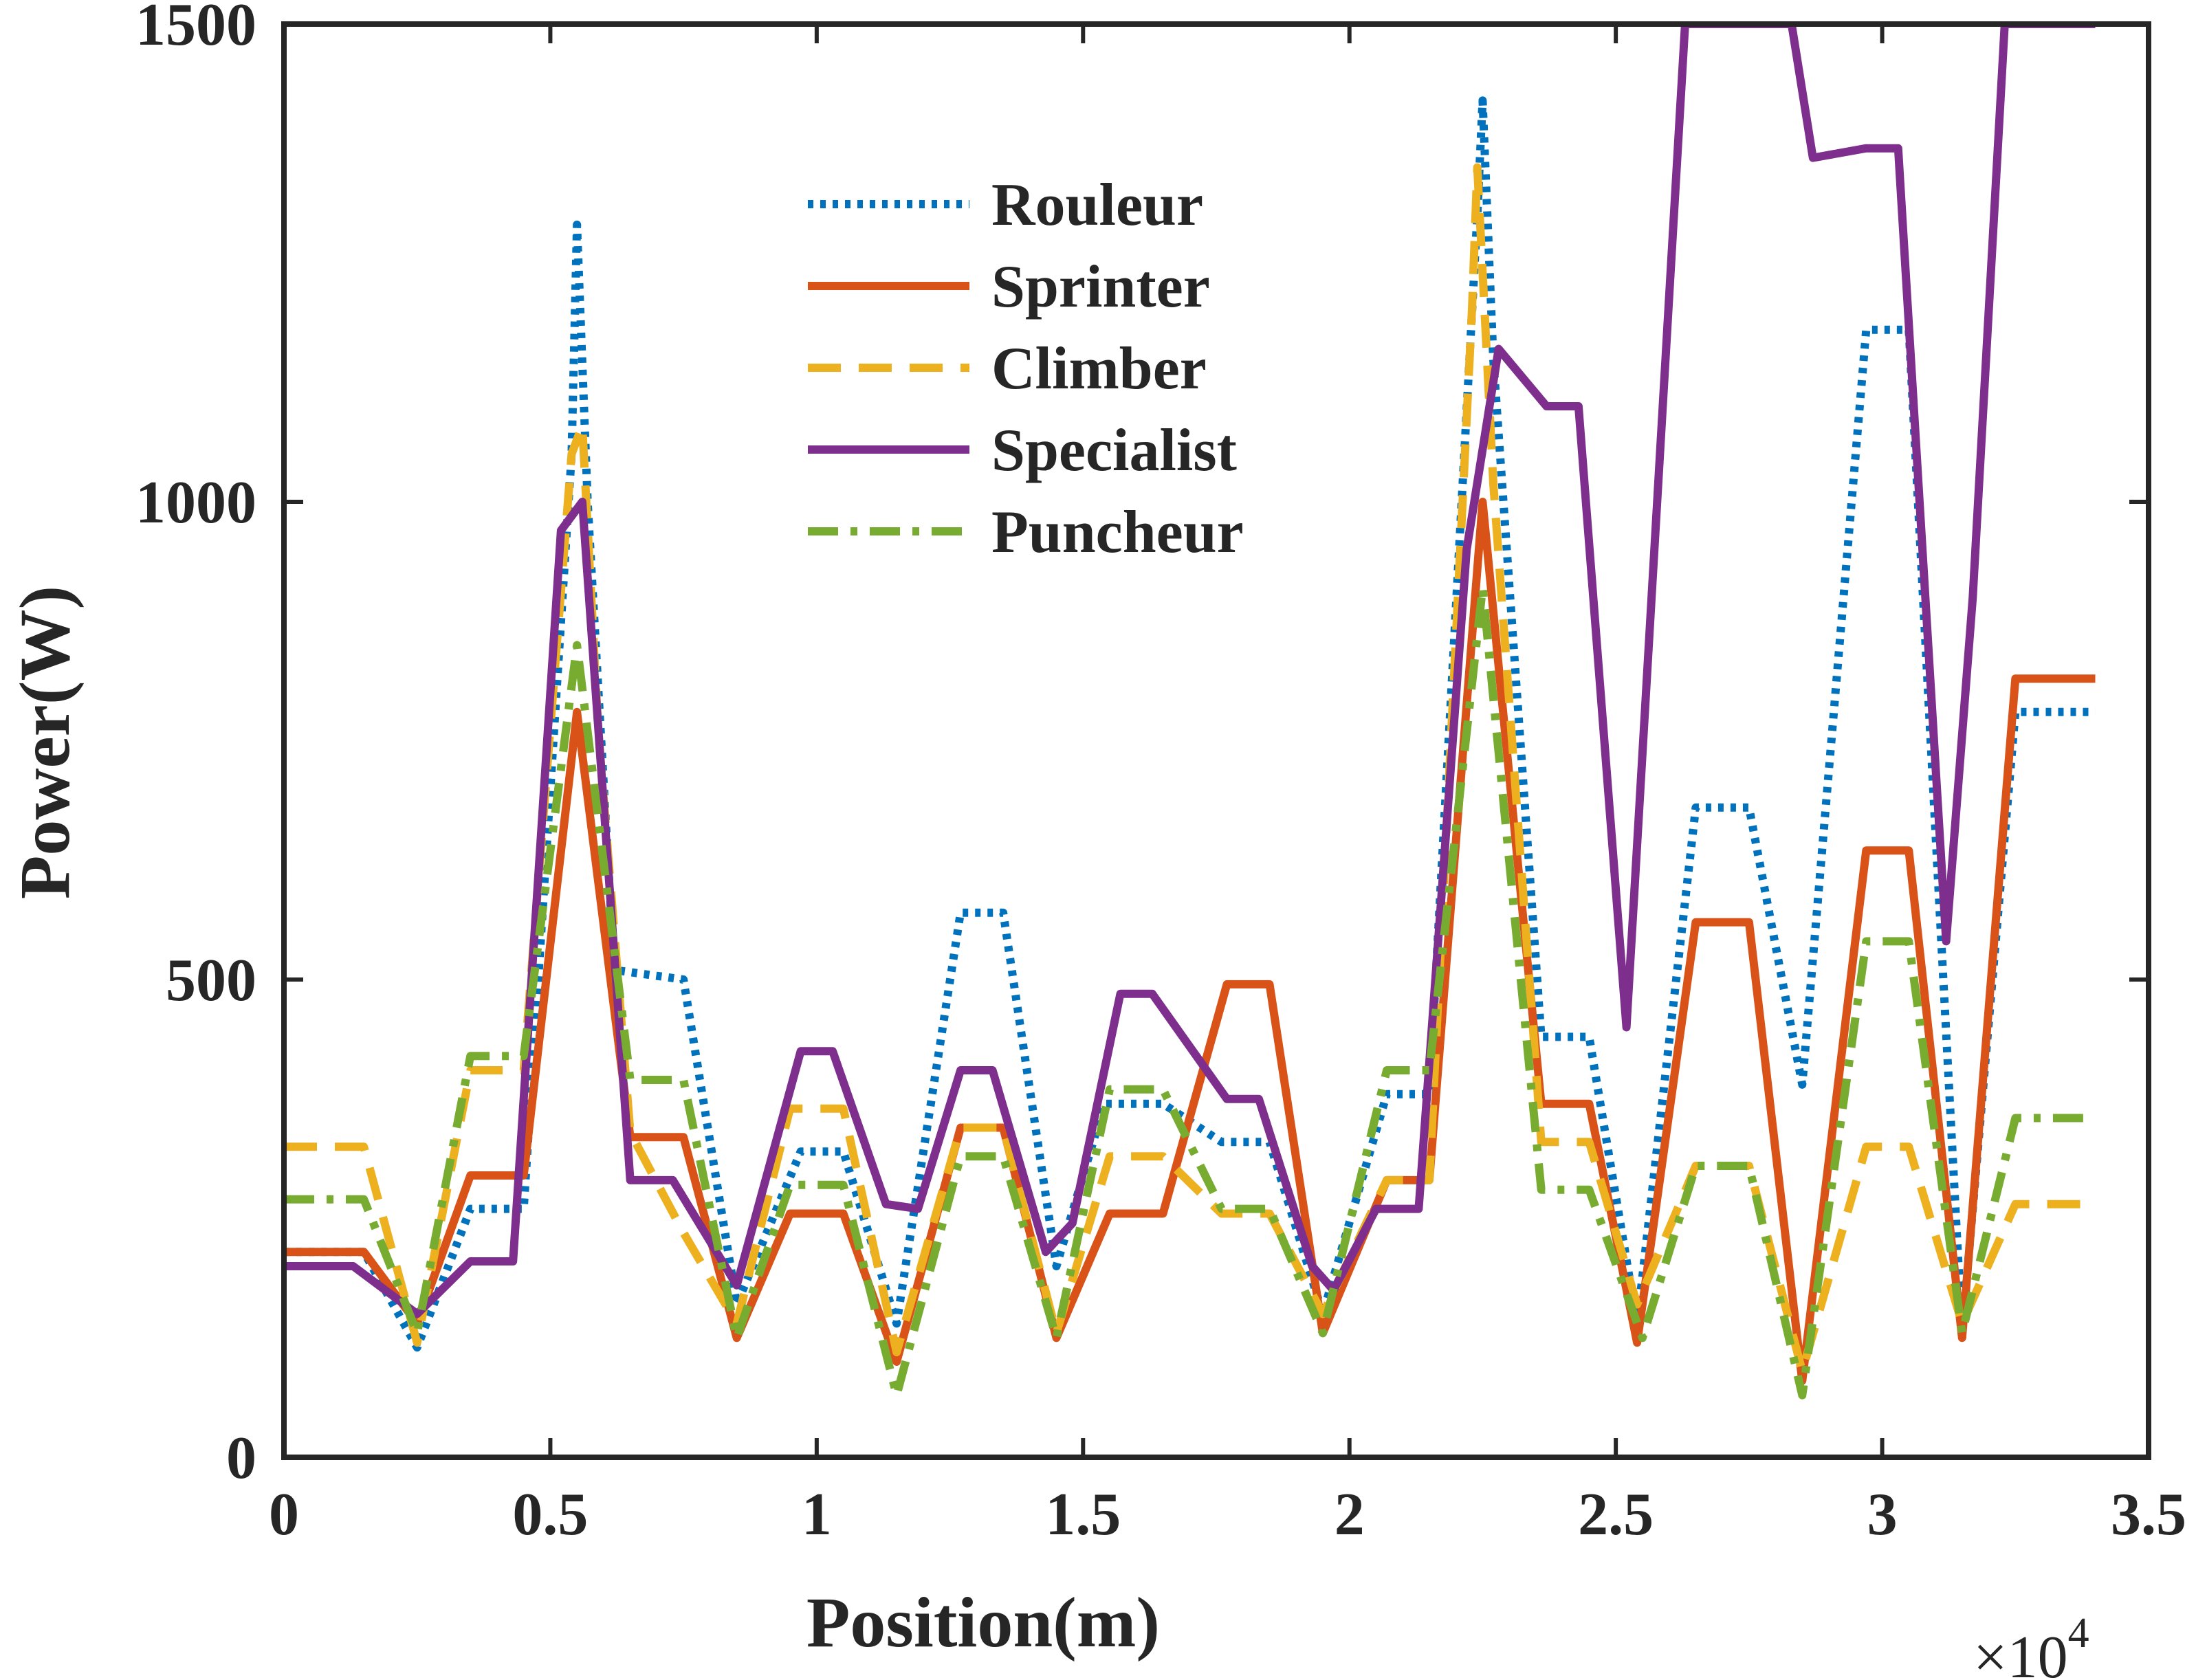 The image size is (2196, 1680). What do you see at coordinates (211, 980) in the screenshot?
I see `y-tick-label: 500` at bounding box center [211, 980].